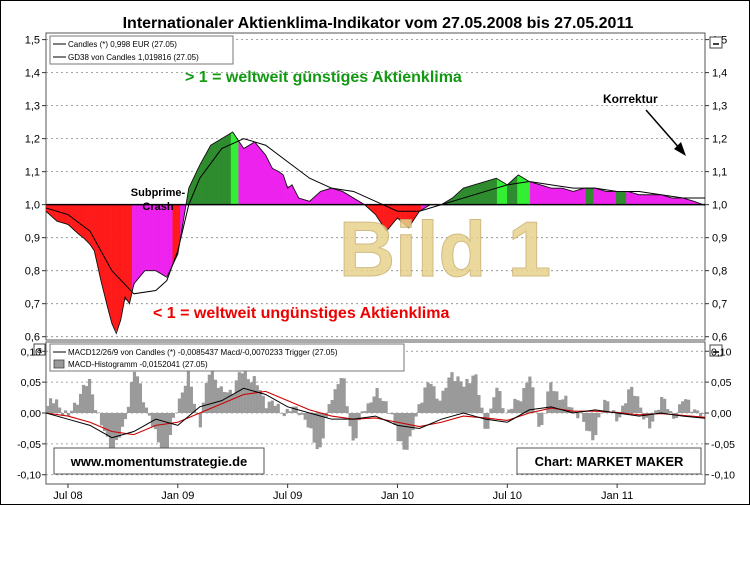 Image resolution: width=750 pixels, height=561 pixels. I want to click on x-axis-ticks: Jul 08 Jan 09 Jul 09 Jan 10 Jul 10 Jan 11, so click(343, 493).